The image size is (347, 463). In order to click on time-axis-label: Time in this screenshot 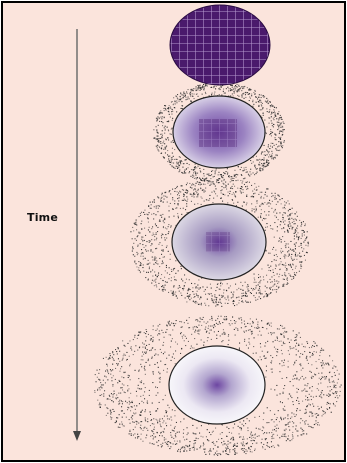, I will do `click(42, 217)`.